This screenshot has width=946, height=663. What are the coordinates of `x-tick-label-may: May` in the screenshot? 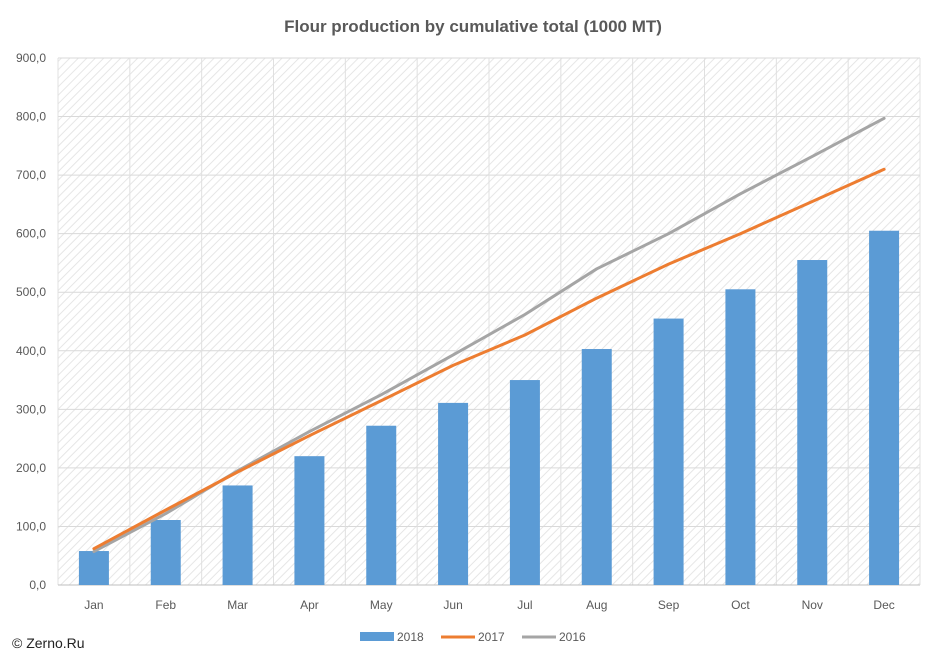 It's located at (381, 605).